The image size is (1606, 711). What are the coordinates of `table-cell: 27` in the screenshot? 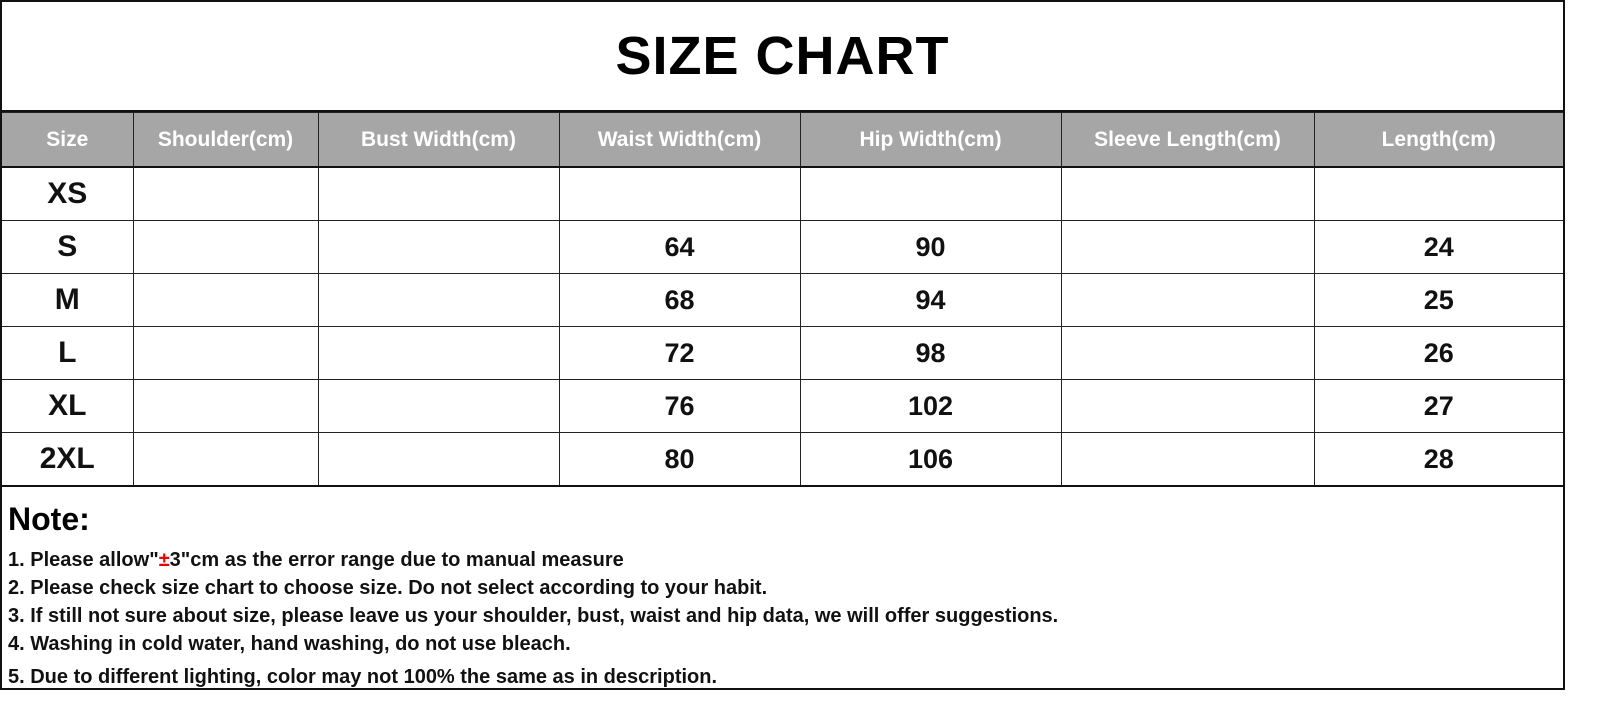 It's located at (1438, 406).